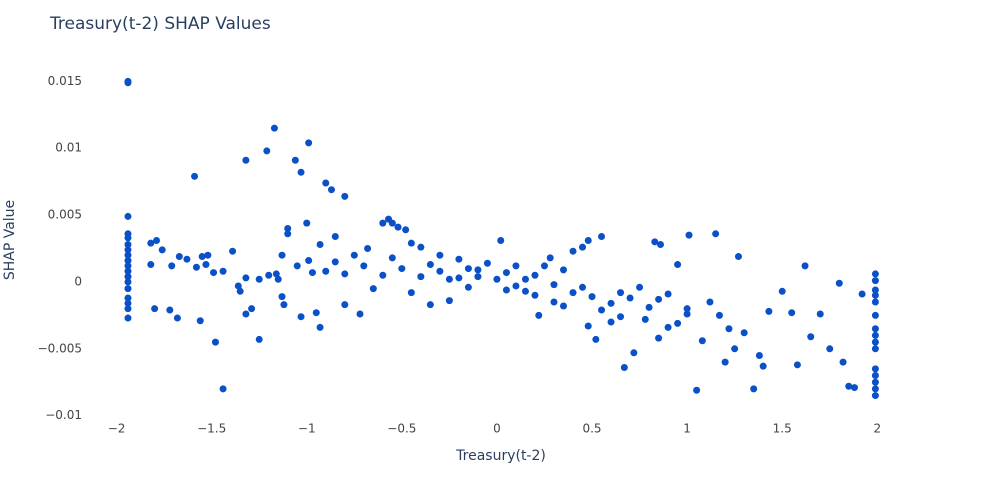  What do you see at coordinates (65, 215) in the screenshot?
I see `y-tick-label: 0.005` at bounding box center [65, 215].